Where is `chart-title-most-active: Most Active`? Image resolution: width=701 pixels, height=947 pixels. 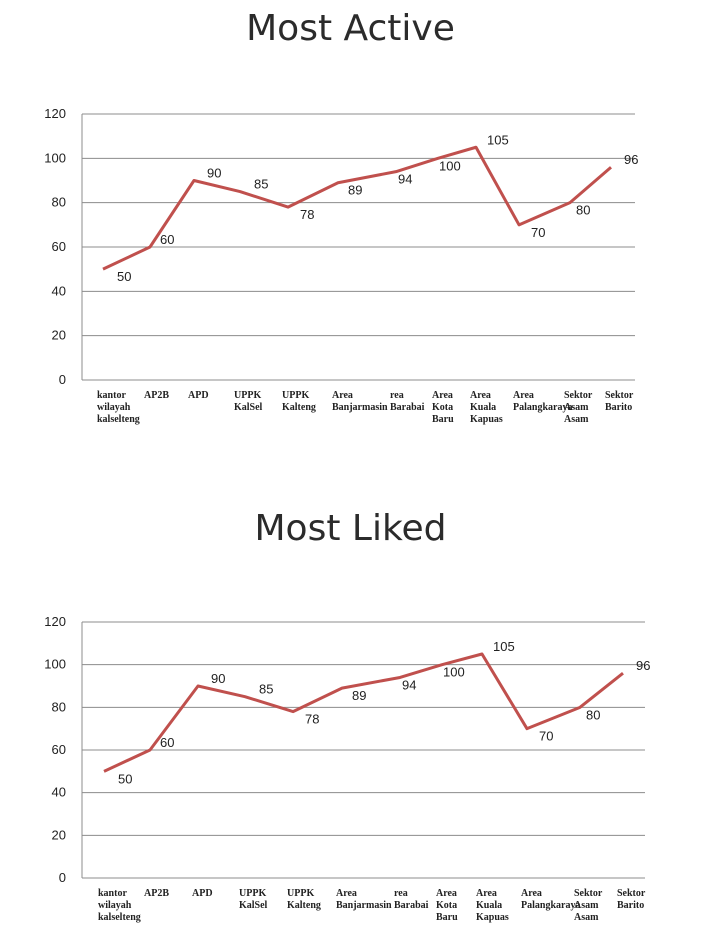
chart-title-most-active: Most Active is located at coordinates (350, 28).